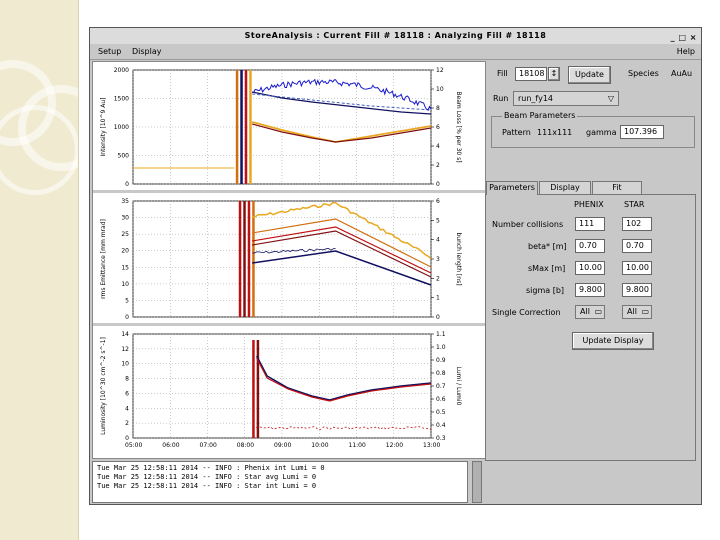 This screenshot has height=540, width=720. I want to click on window-controls: _ □ ×, so click(683, 37).